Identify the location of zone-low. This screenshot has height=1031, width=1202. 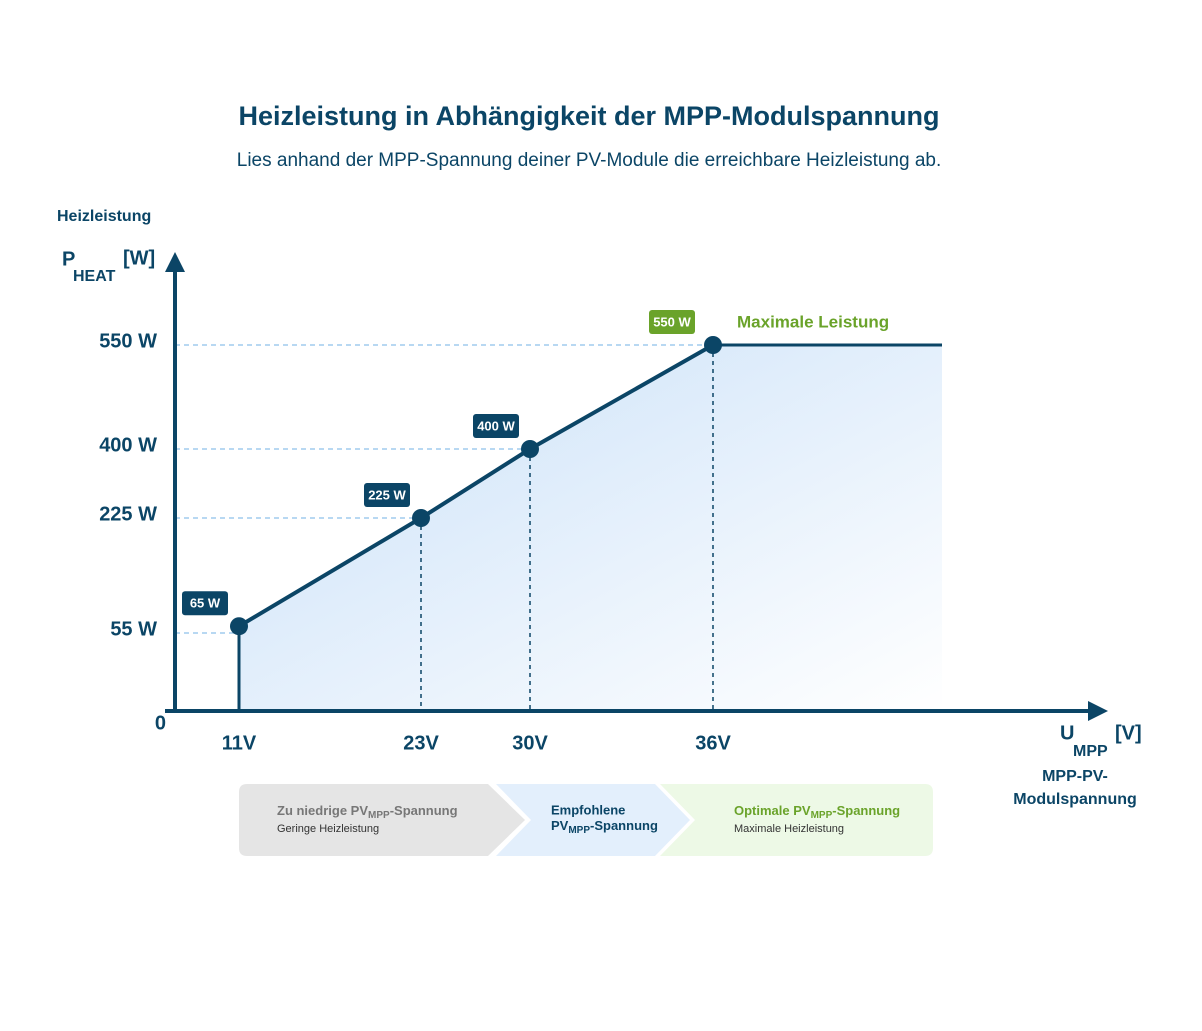
(382, 820).